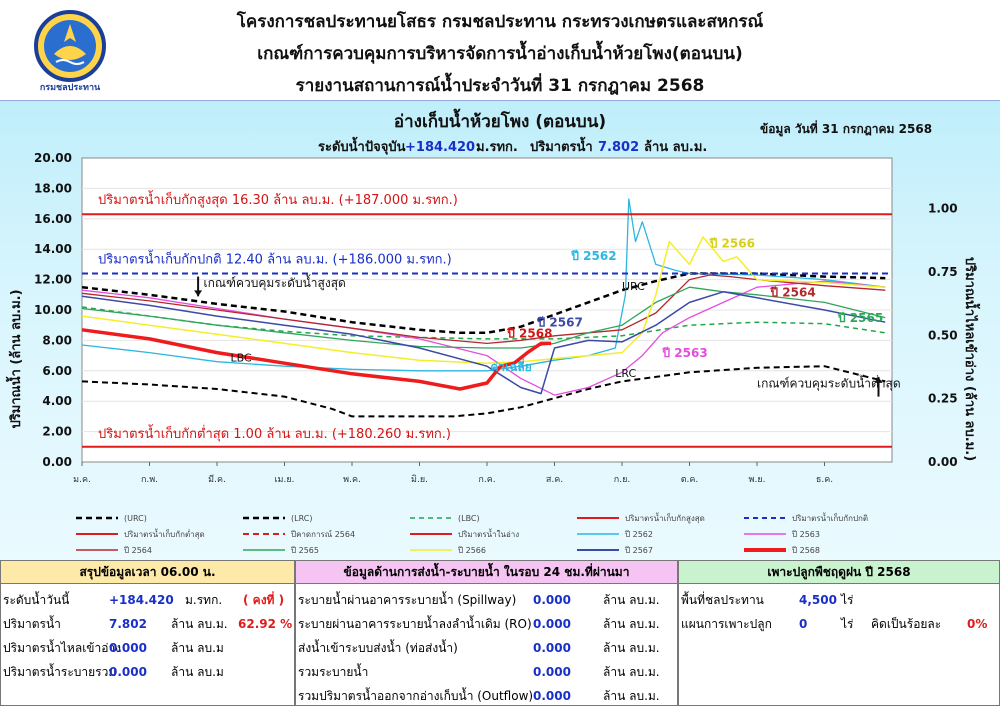 The height and width of the screenshot is (707, 1000). Describe the element at coordinates (622, 480) in the screenshot. I see `x-tick-label: ก.ย.` at that location.